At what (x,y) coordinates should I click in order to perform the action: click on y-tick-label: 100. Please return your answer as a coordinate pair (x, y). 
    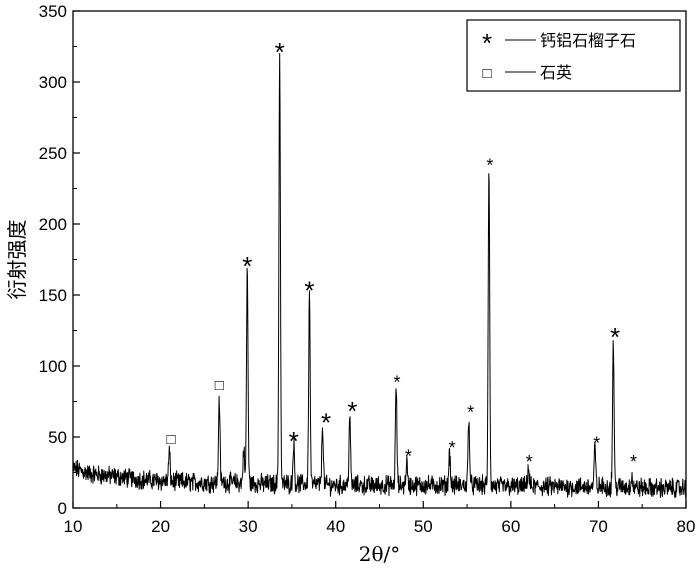
    Looking at the image, I should click on (53, 366).